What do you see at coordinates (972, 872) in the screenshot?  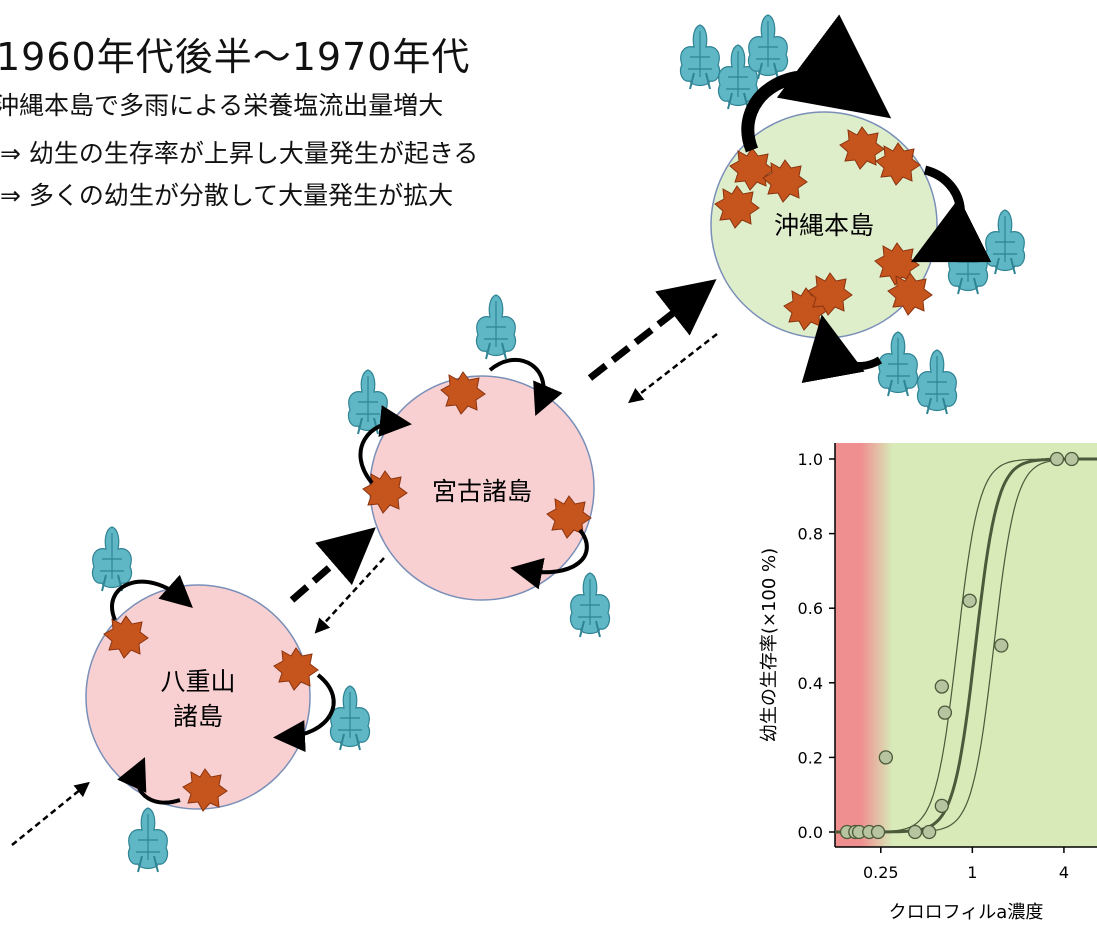 I see `x-tick-label: 1` at bounding box center [972, 872].